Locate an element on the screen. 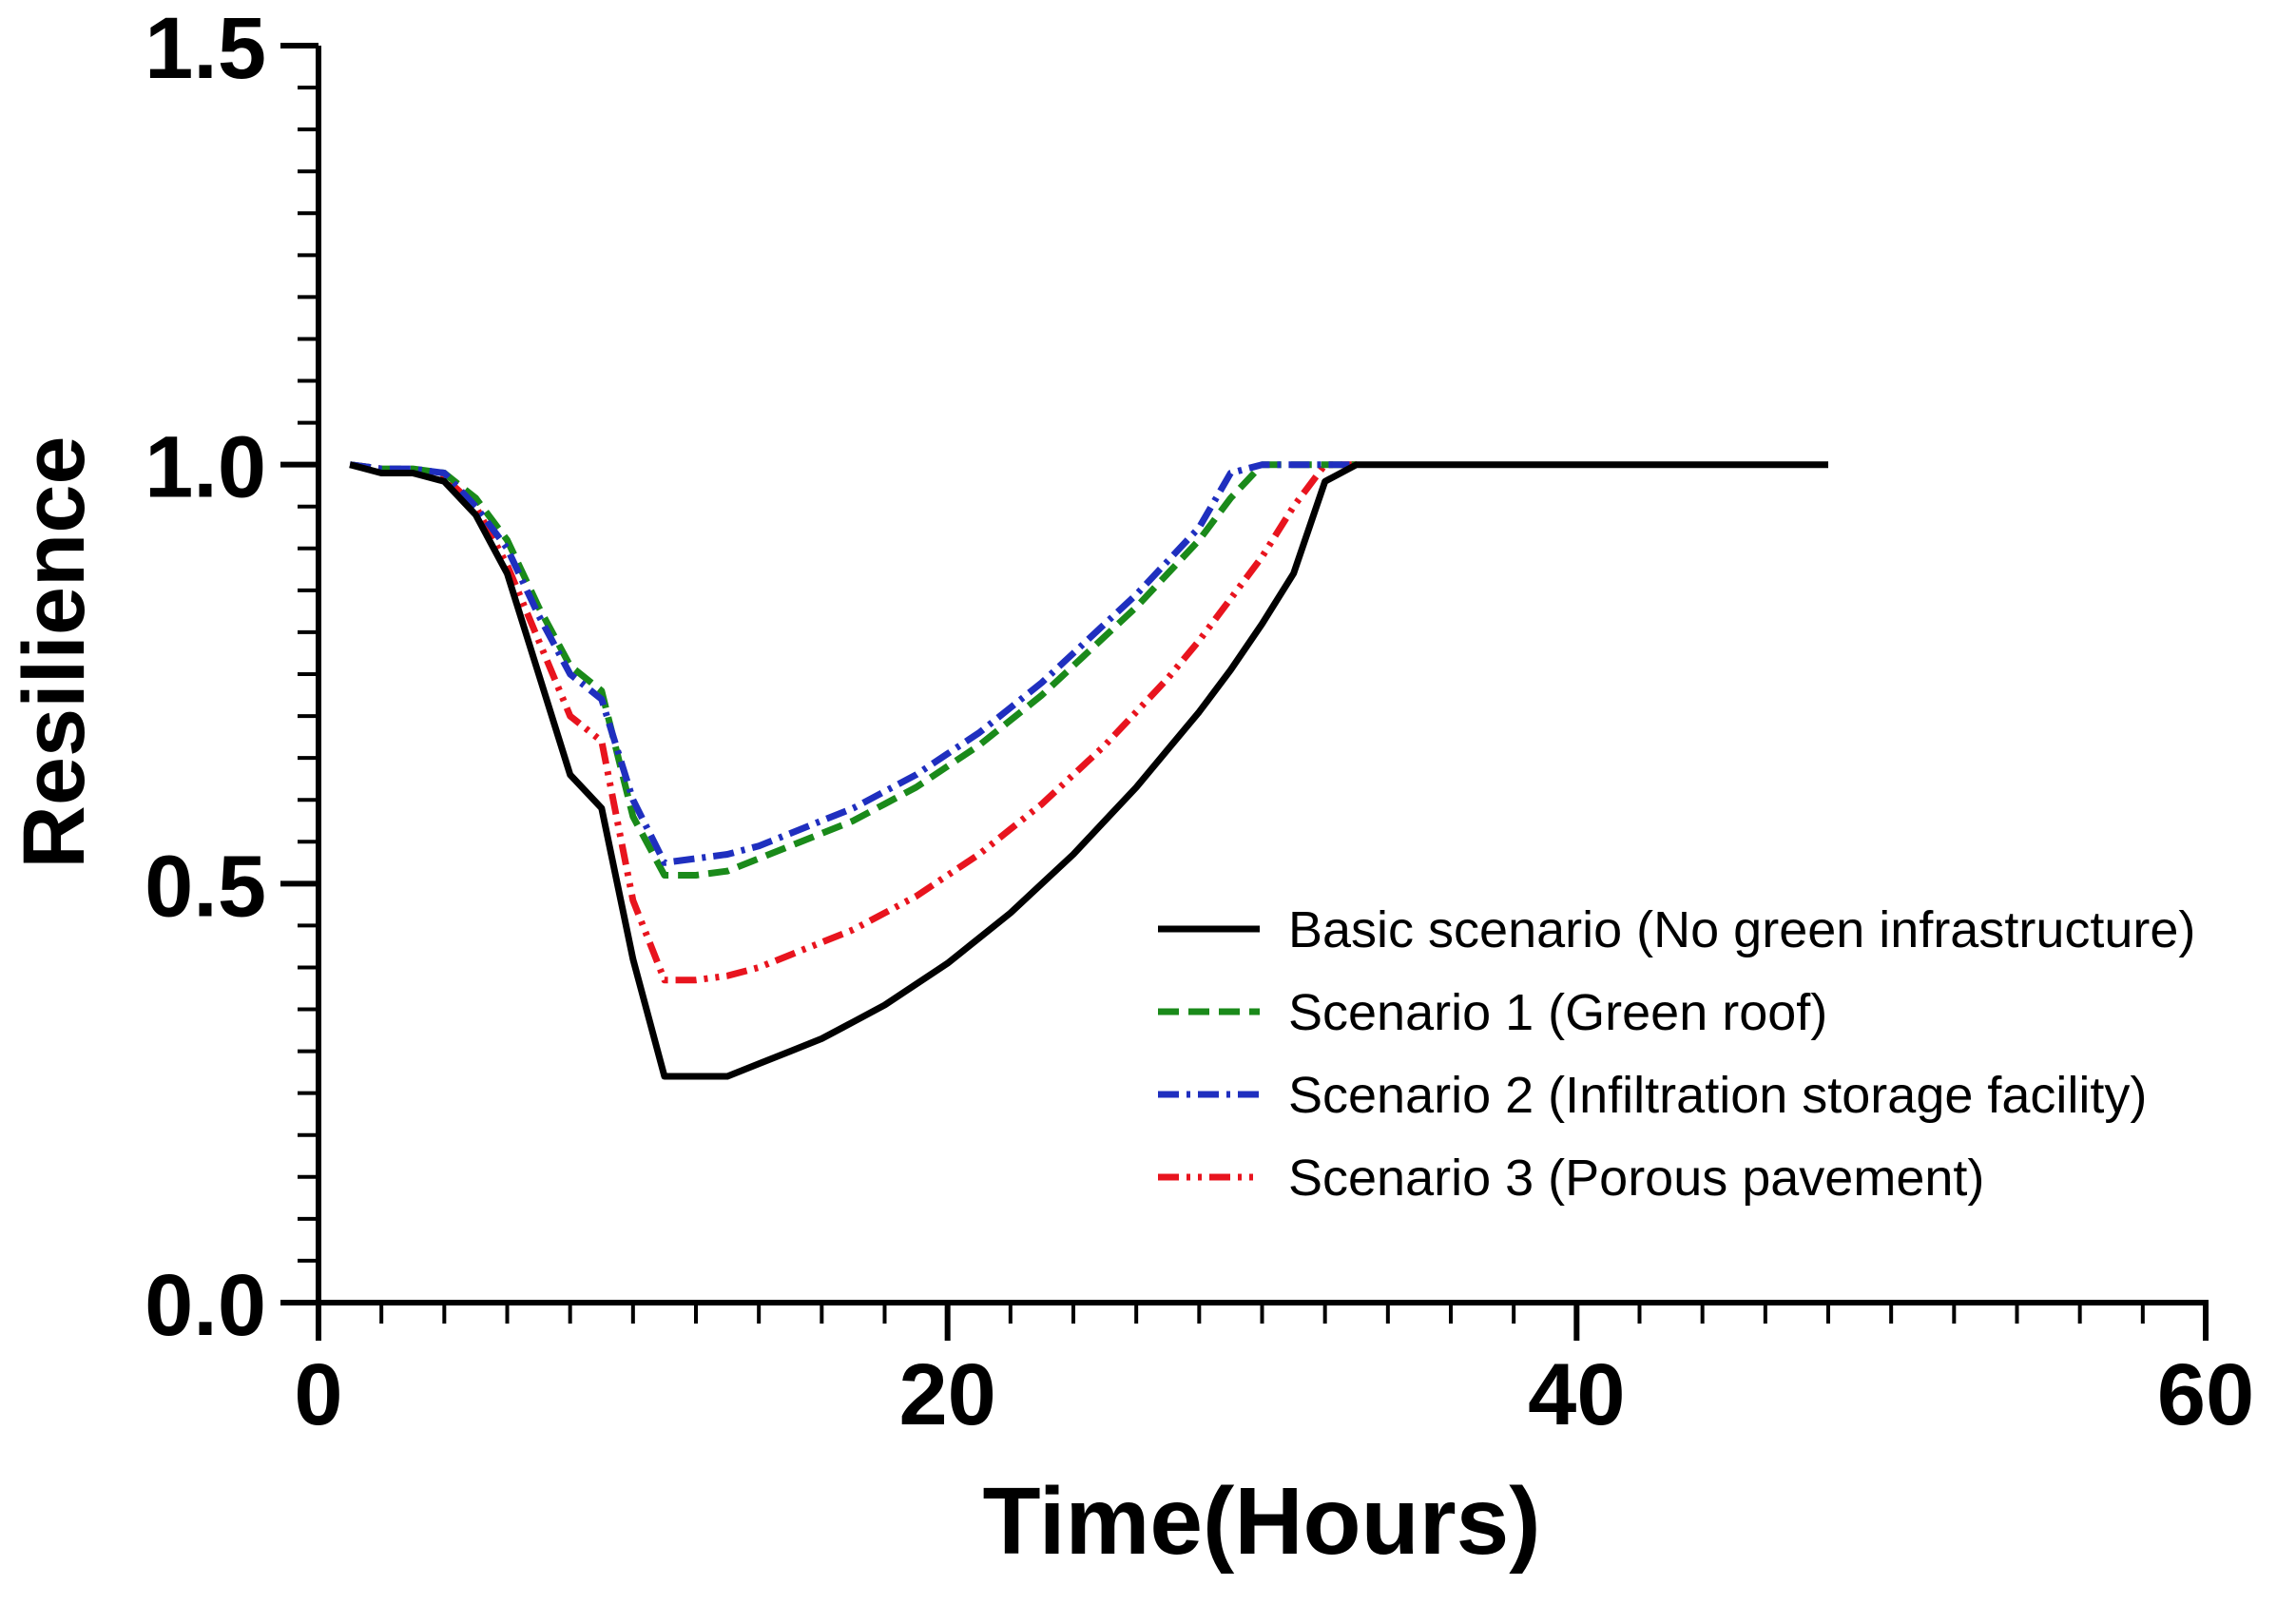 This screenshot has width=2296, height=1605. legend-label-0: Basic scenario (No green infrastructure) is located at coordinates (1741, 929).